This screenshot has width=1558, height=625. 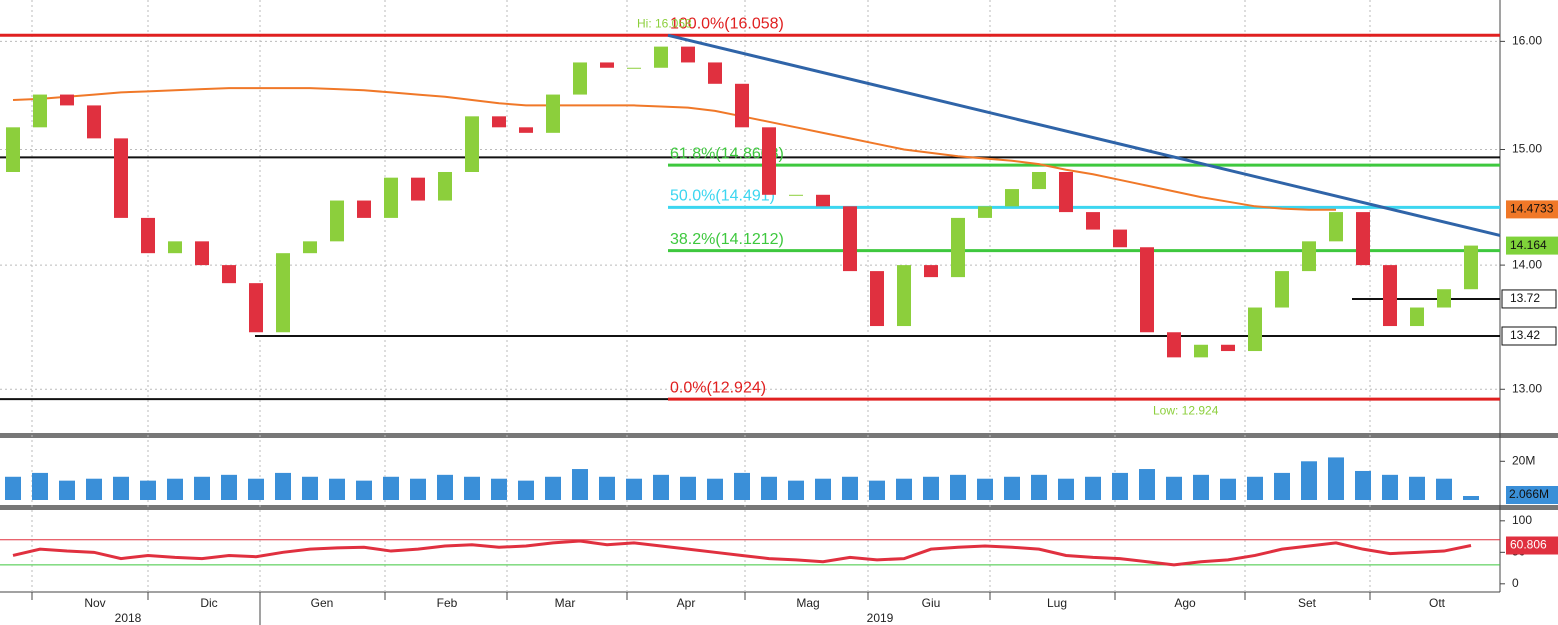 I want to click on last-label: 14.4733, so click(x=1532, y=209).